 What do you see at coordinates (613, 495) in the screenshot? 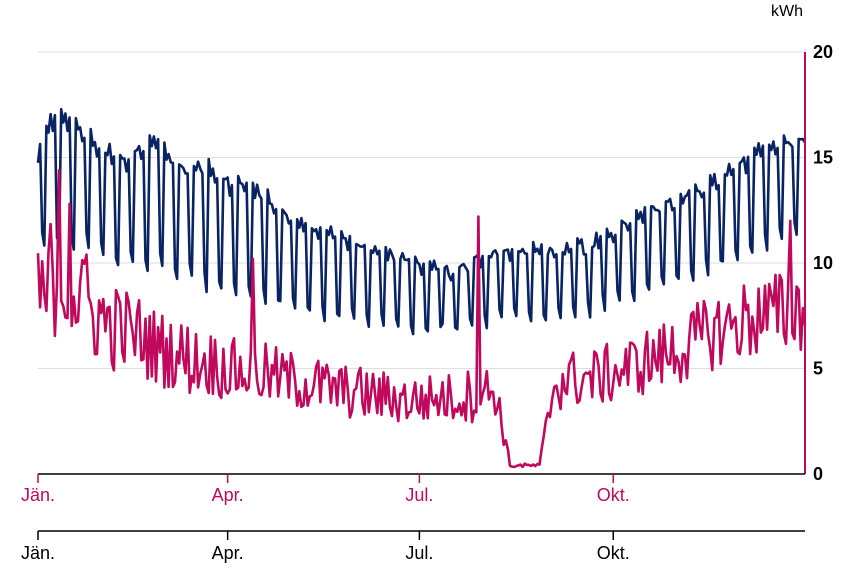
I see `top-x-tick-label-3: Okt.` at bounding box center [613, 495].